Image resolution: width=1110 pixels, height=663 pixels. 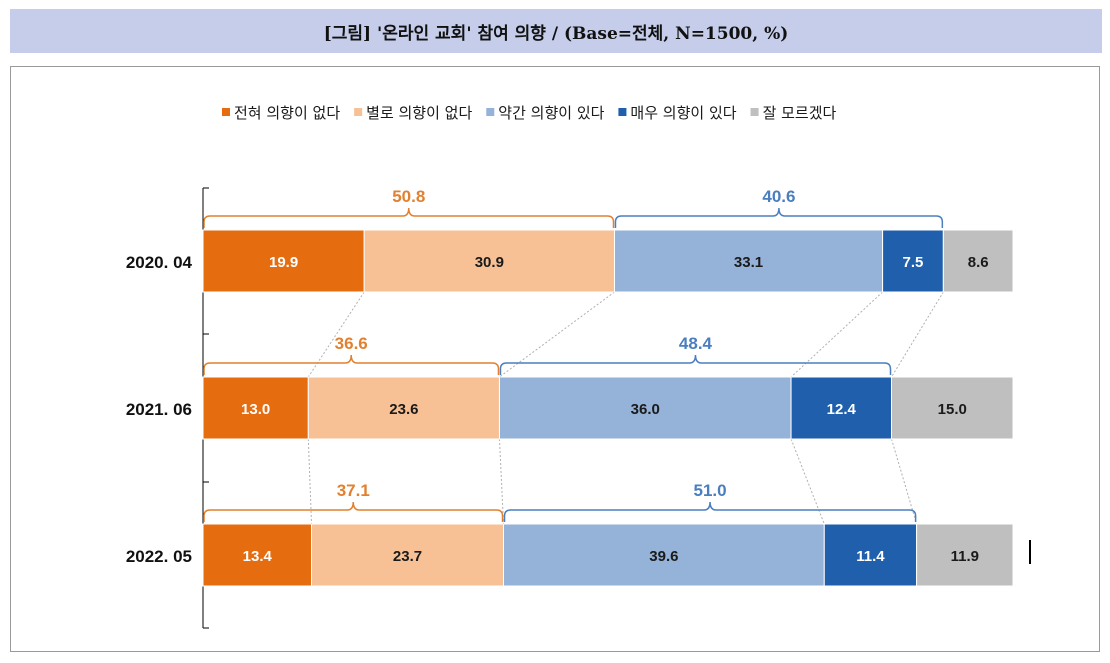 I want to click on data-label-1-4: 7.5, so click(x=913, y=262).